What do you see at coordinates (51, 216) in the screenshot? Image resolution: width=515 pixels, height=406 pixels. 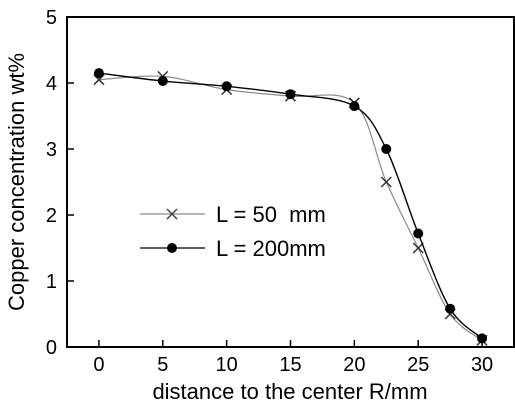 I see `y-tick-label: 2` at bounding box center [51, 216].